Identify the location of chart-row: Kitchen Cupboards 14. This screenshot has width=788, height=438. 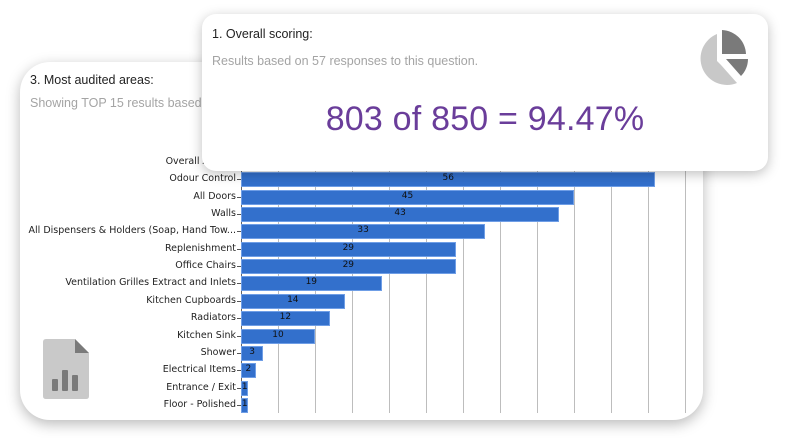
(371, 301).